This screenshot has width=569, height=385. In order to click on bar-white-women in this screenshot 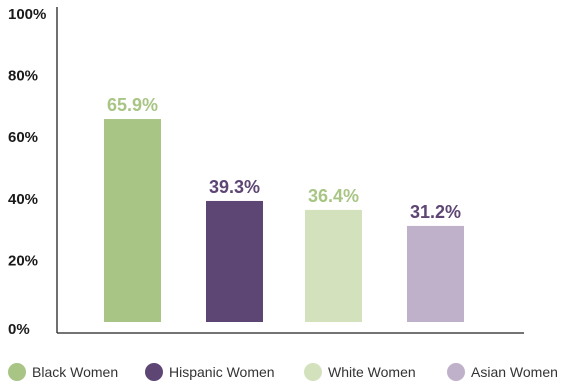, I will do `click(333, 265)`.